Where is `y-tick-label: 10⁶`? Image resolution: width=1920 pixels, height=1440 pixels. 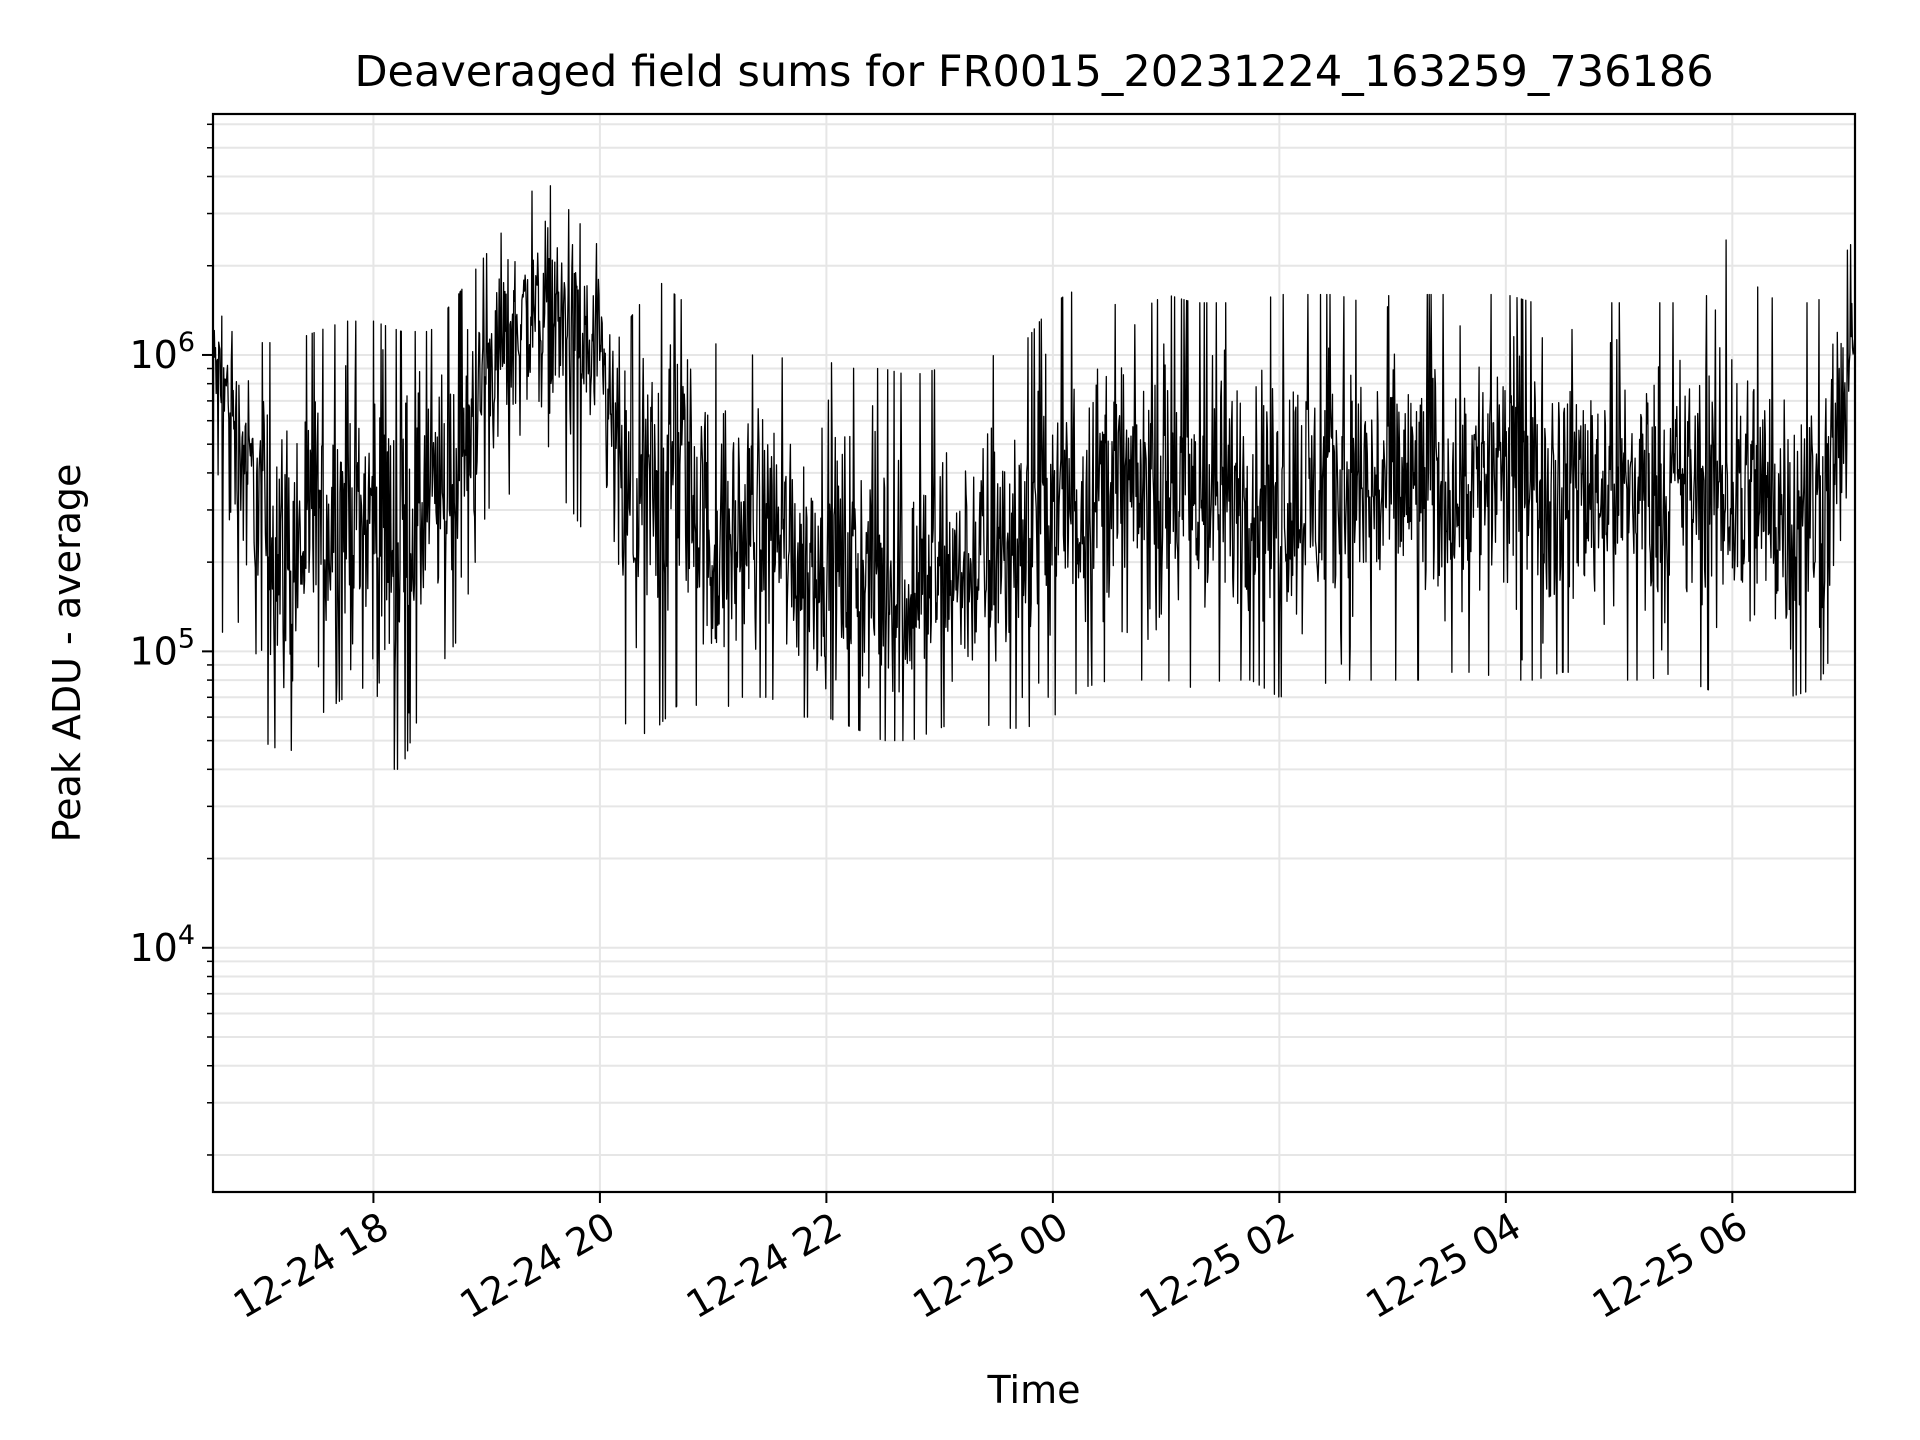
y-tick-label: 10⁶ is located at coordinates (162, 352).